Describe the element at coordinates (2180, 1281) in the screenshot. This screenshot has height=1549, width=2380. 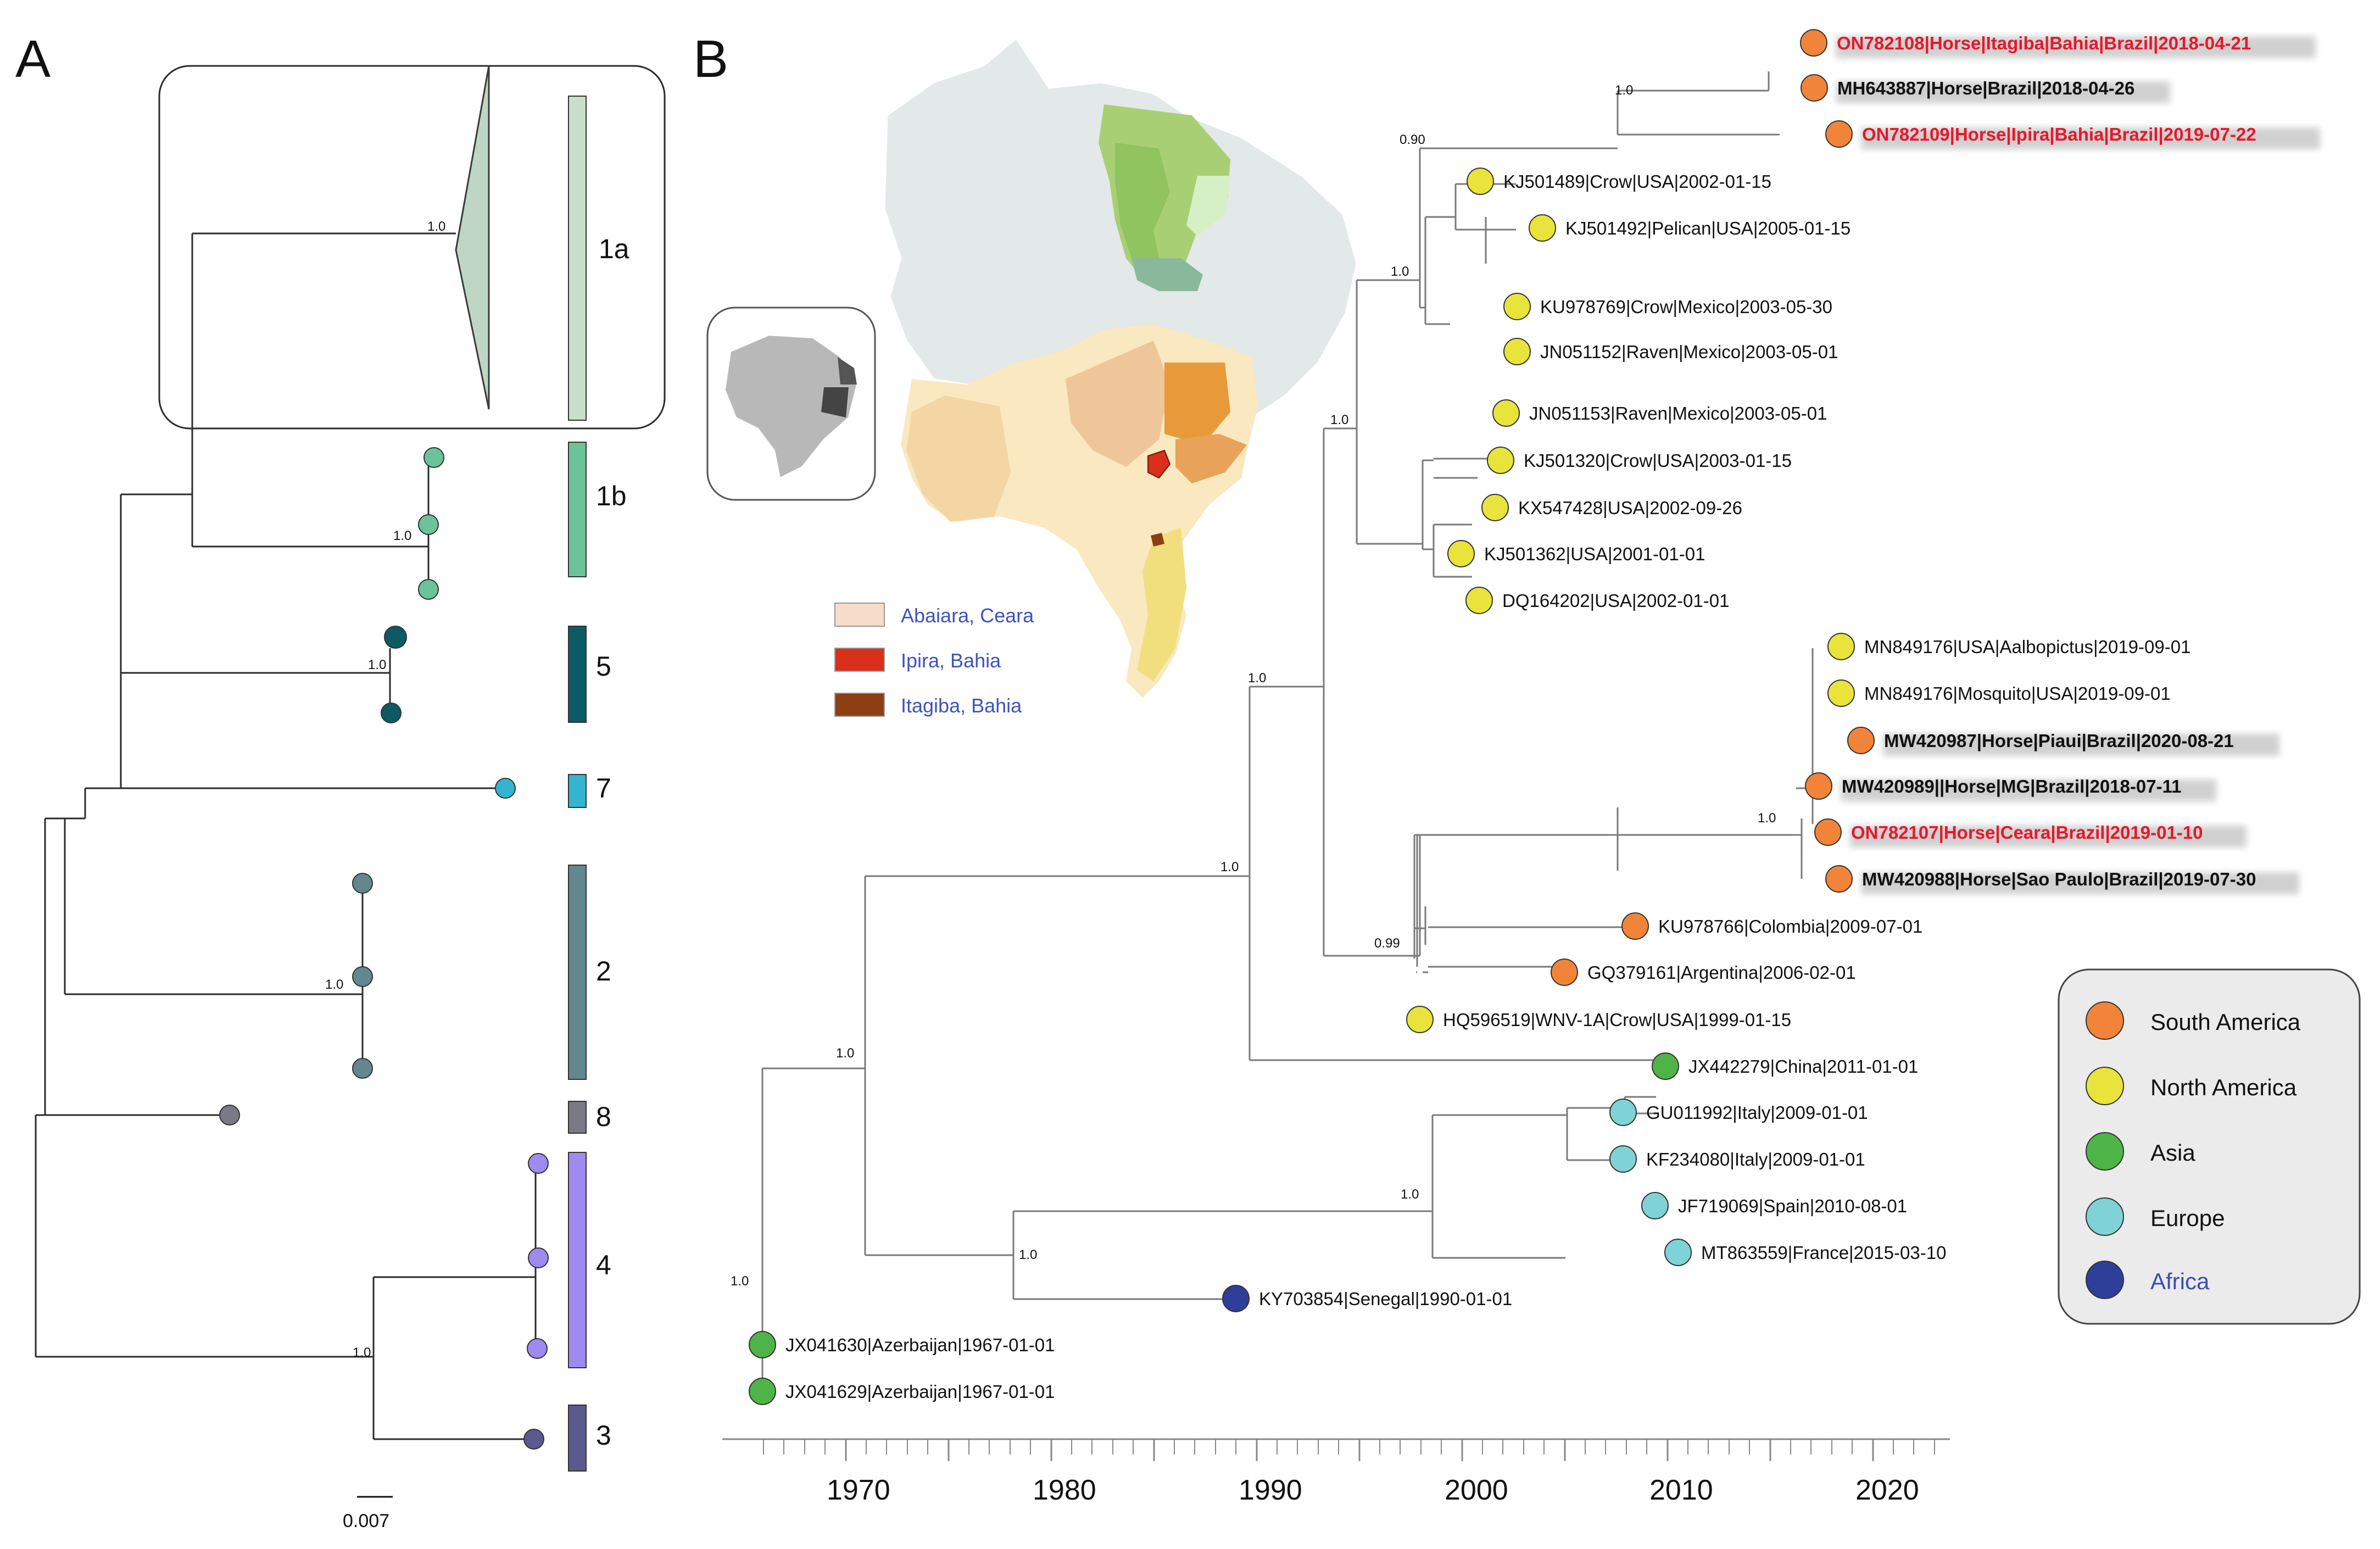
I see `region-legend-label: Africa` at that location.